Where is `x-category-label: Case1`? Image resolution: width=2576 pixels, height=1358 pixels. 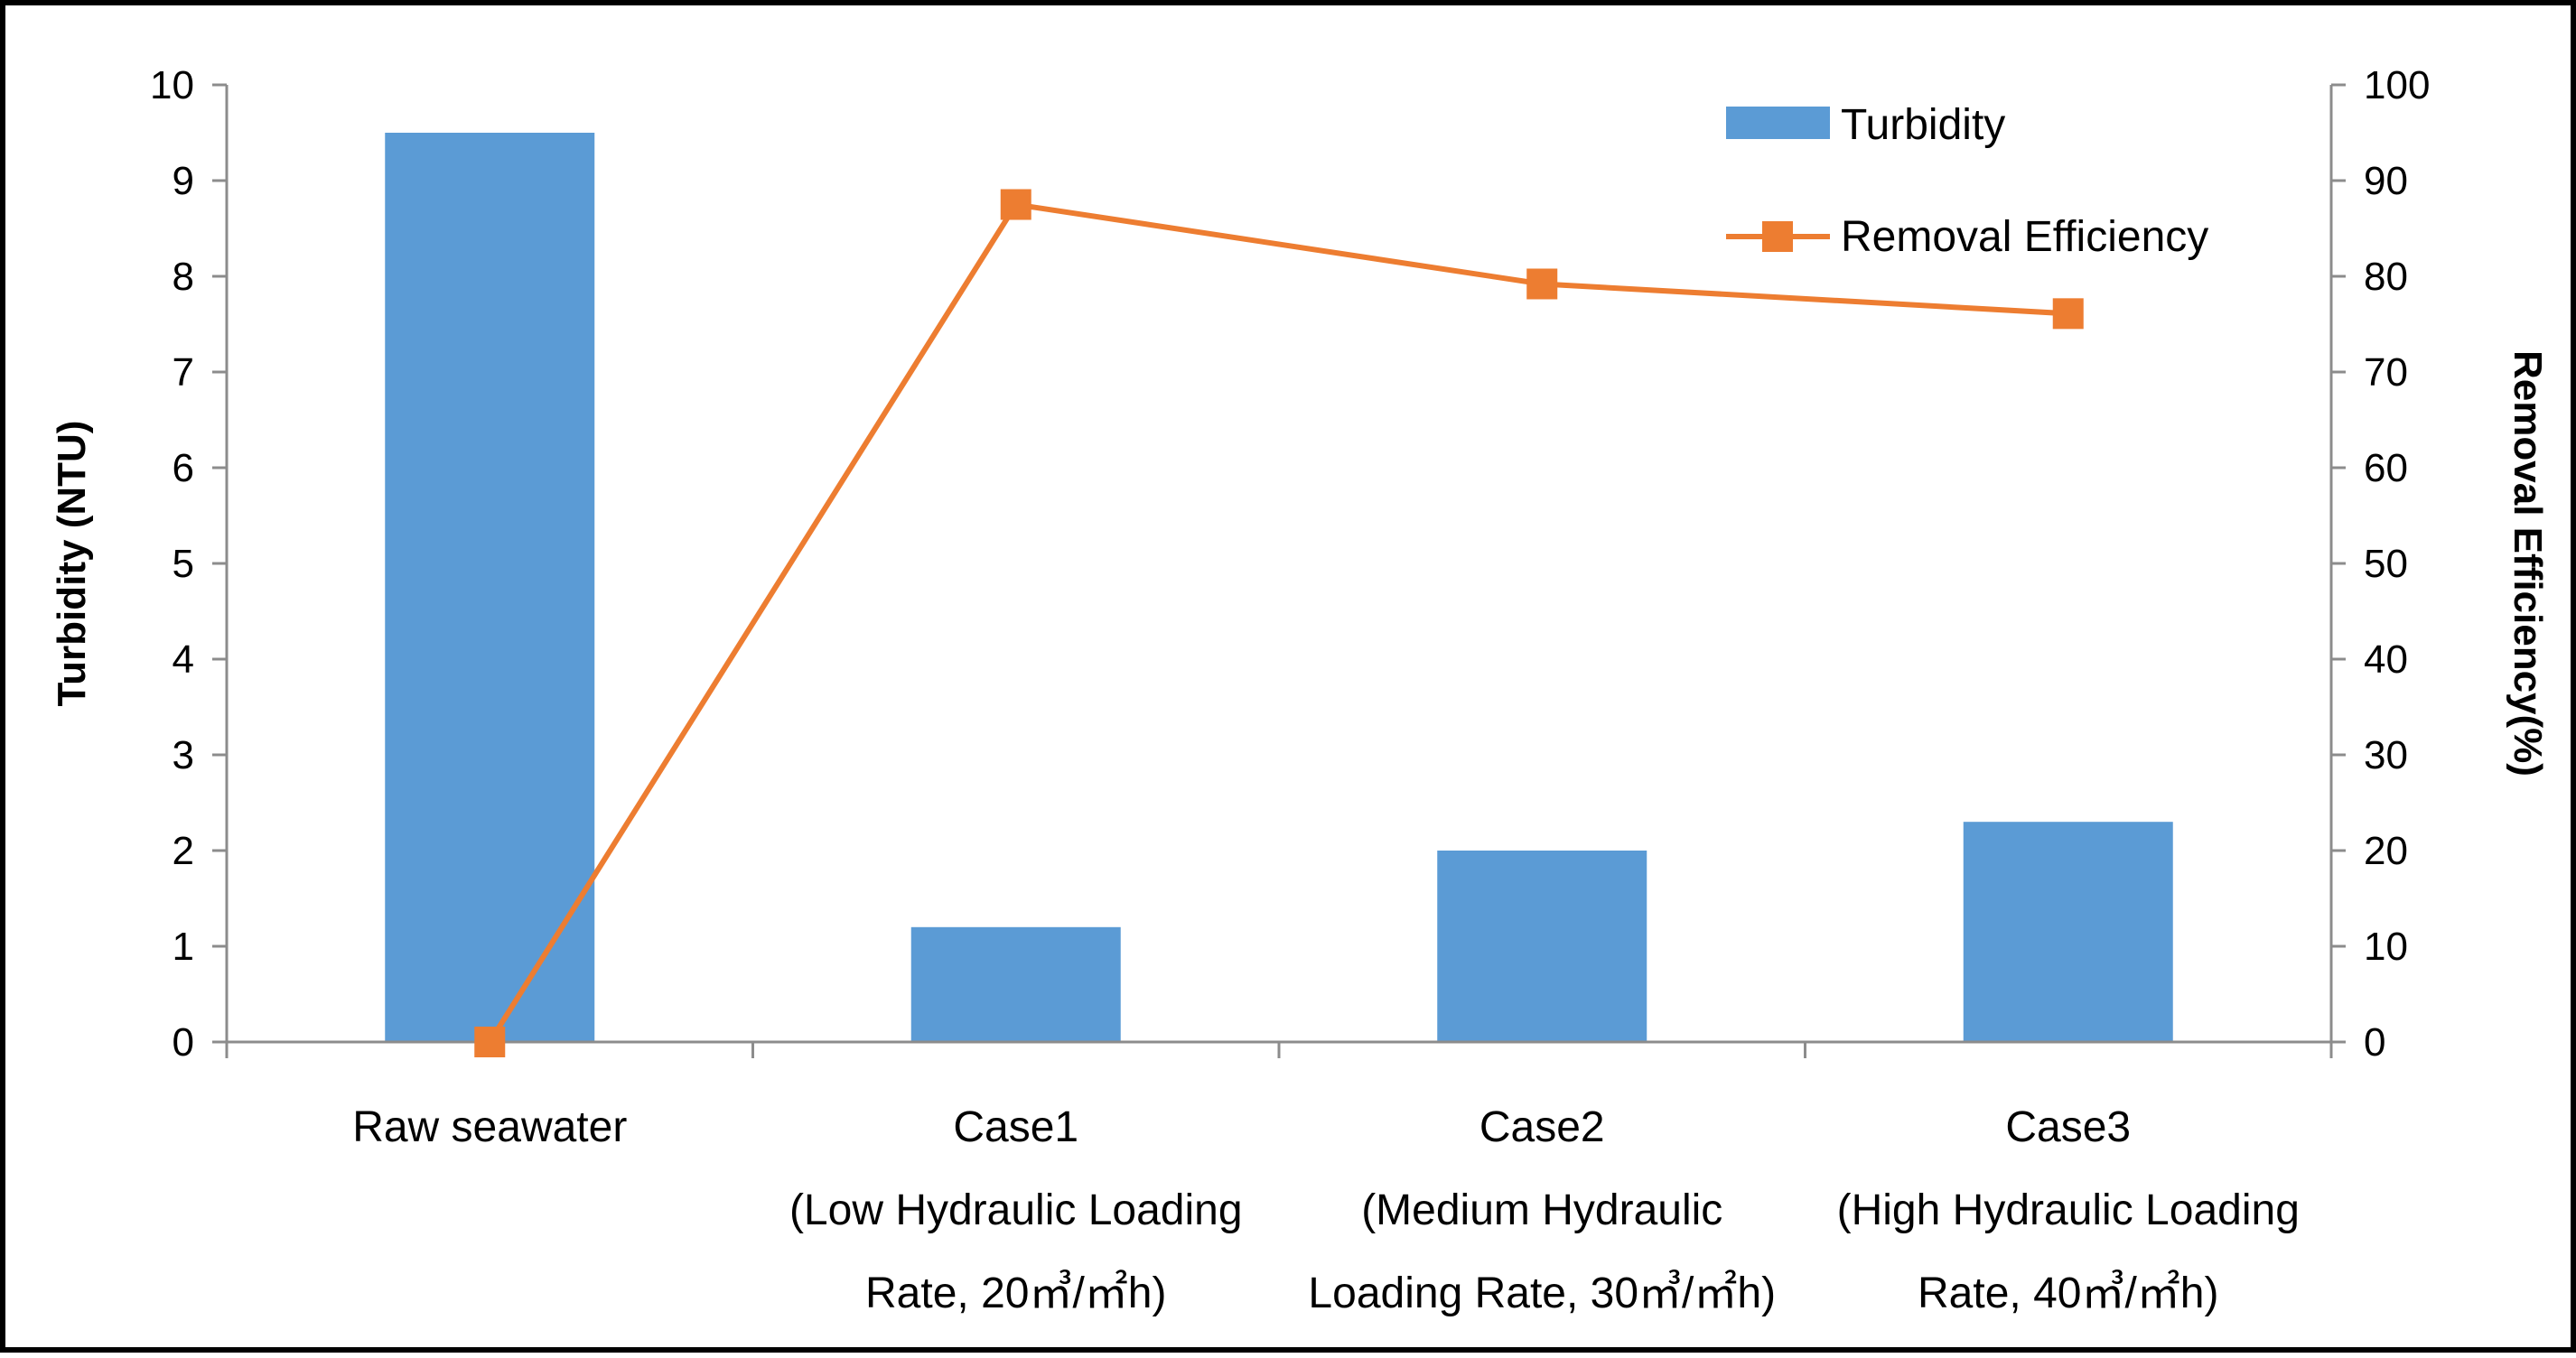 x-category-label: Case1 is located at coordinates (1016, 1127).